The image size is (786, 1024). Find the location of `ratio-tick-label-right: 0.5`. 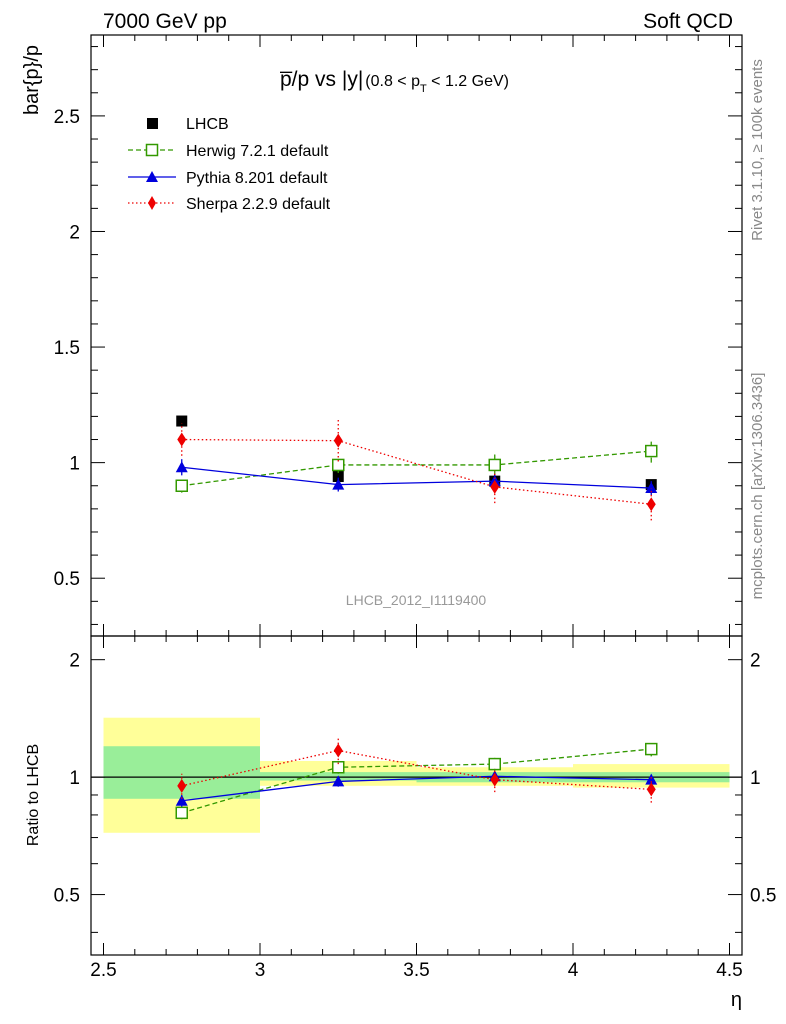

ratio-tick-label-right: 0.5 is located at coordinates (763, 896).